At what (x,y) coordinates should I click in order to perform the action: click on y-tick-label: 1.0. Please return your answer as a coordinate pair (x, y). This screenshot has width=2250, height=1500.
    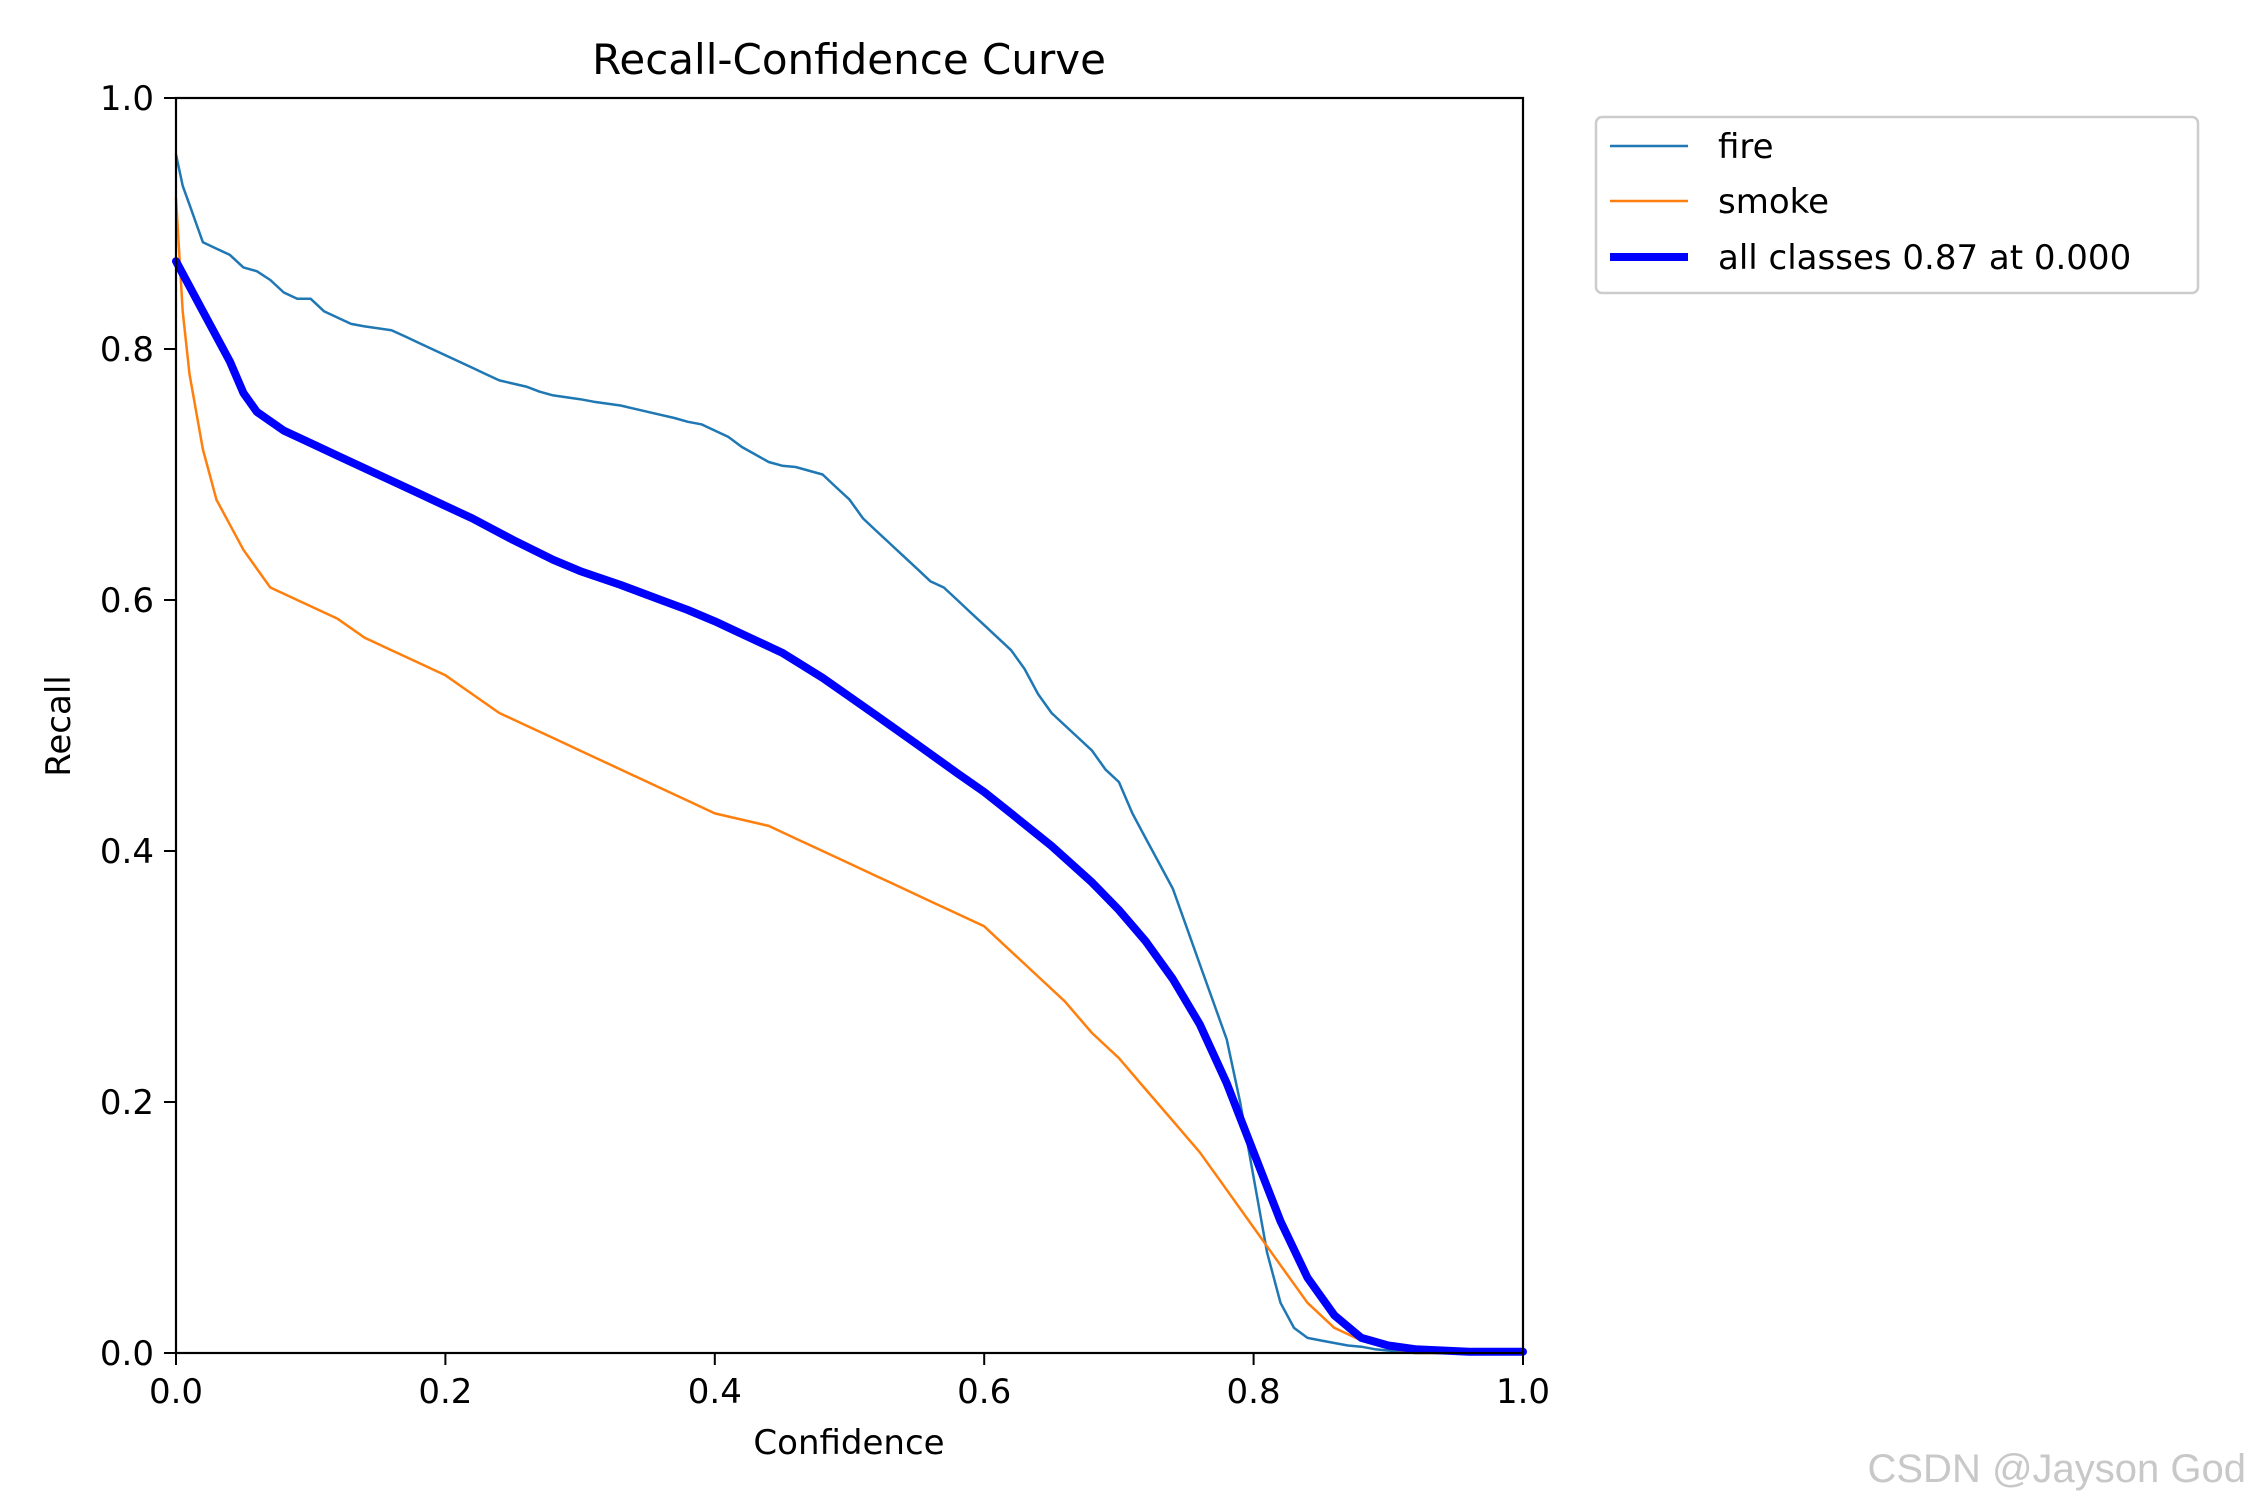
    Looking at the image, I should click on (127, 99).